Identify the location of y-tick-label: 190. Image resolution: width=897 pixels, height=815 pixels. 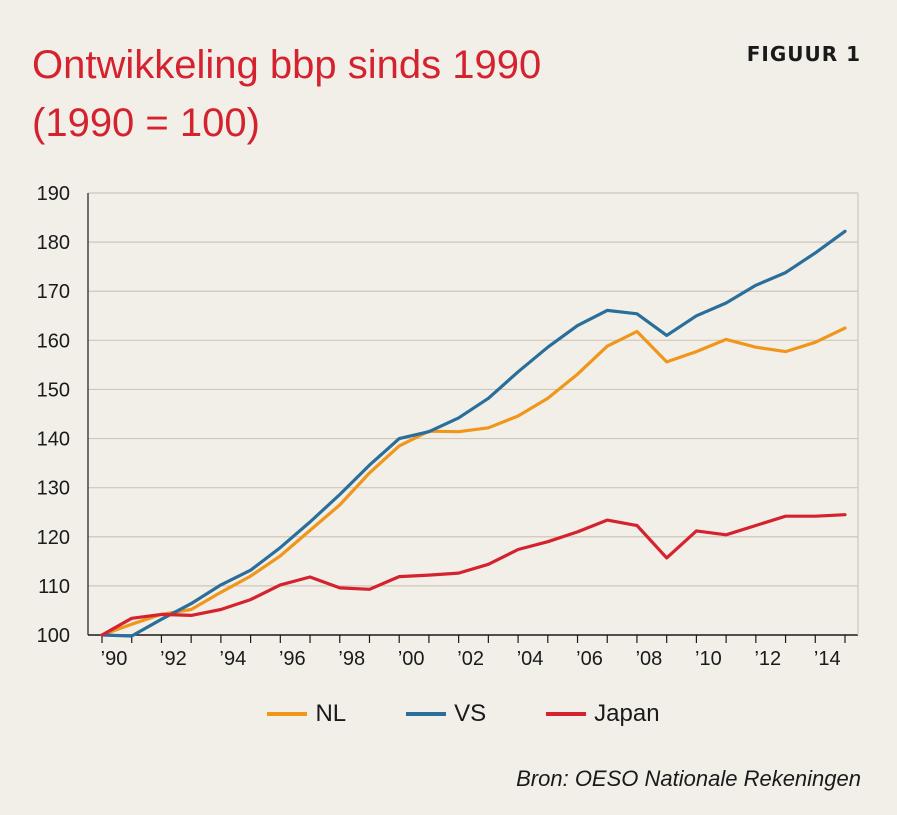
(53, 194).